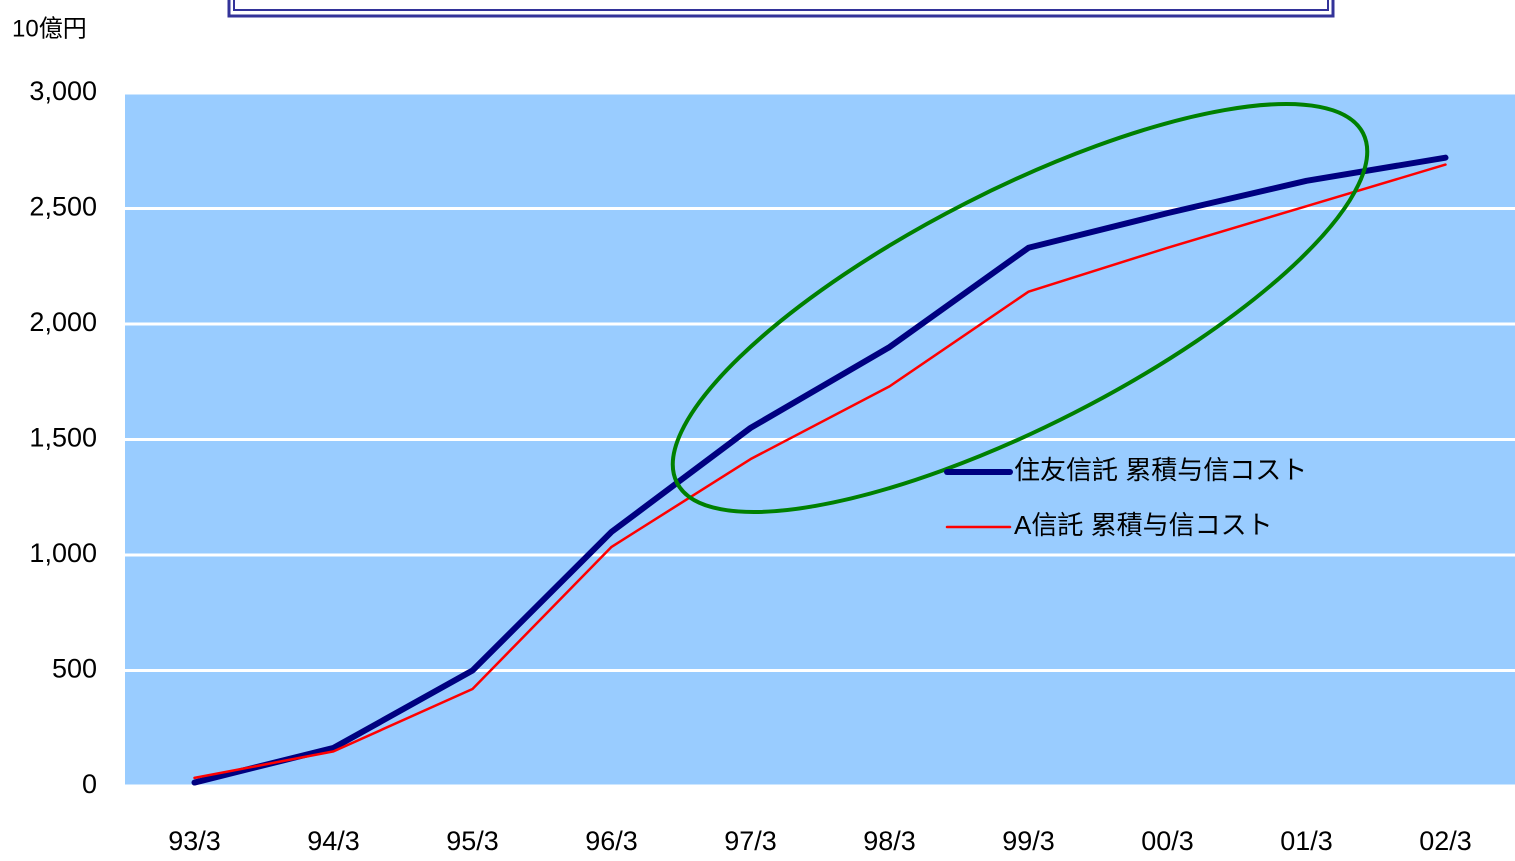 The height and width of the screenshot is (861, 1515). I want to click on x-tick-label: 02/3, so click(1445, 841).